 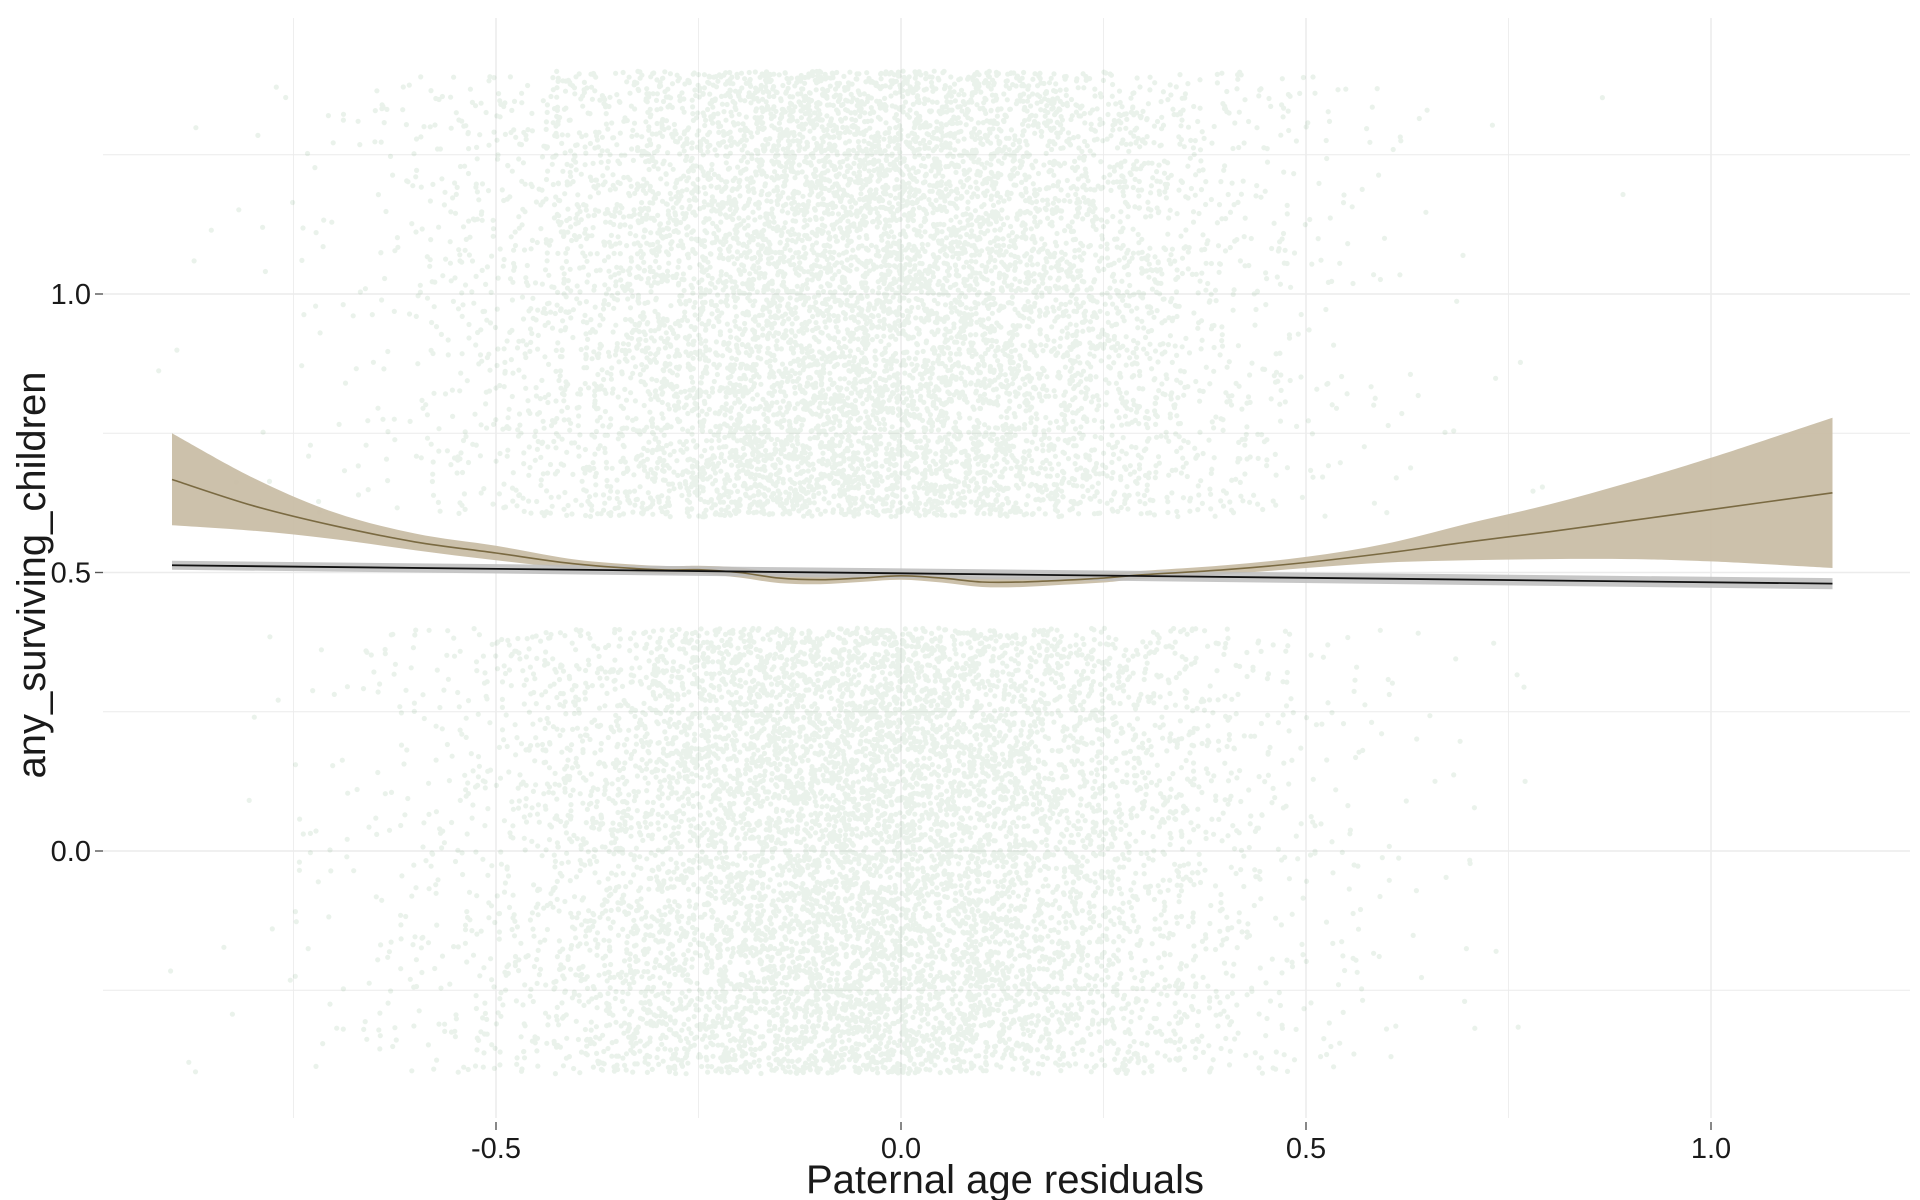 What do you see at coordinates (71, 295) in the screenshot?
I see `y-tick-label: 1.0` at bounding box center [71, 295].